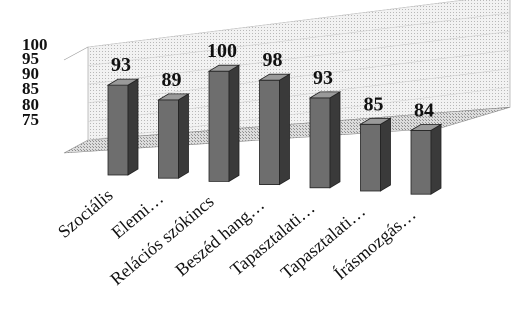 Image resolution: width=514 pixels, height=321 pixels. What do you see at coordinates (30, 73) in the screenshot?
I see `y-tick-label: 90` at bounding box center [30, 73].